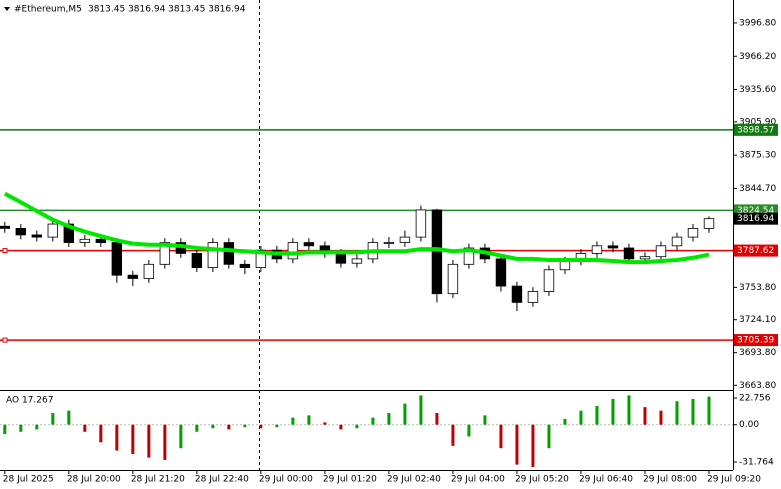  Describe the element at coordinates (757, 23) in the screenshot. I see `y-tick-label: 3996.80` at that location.